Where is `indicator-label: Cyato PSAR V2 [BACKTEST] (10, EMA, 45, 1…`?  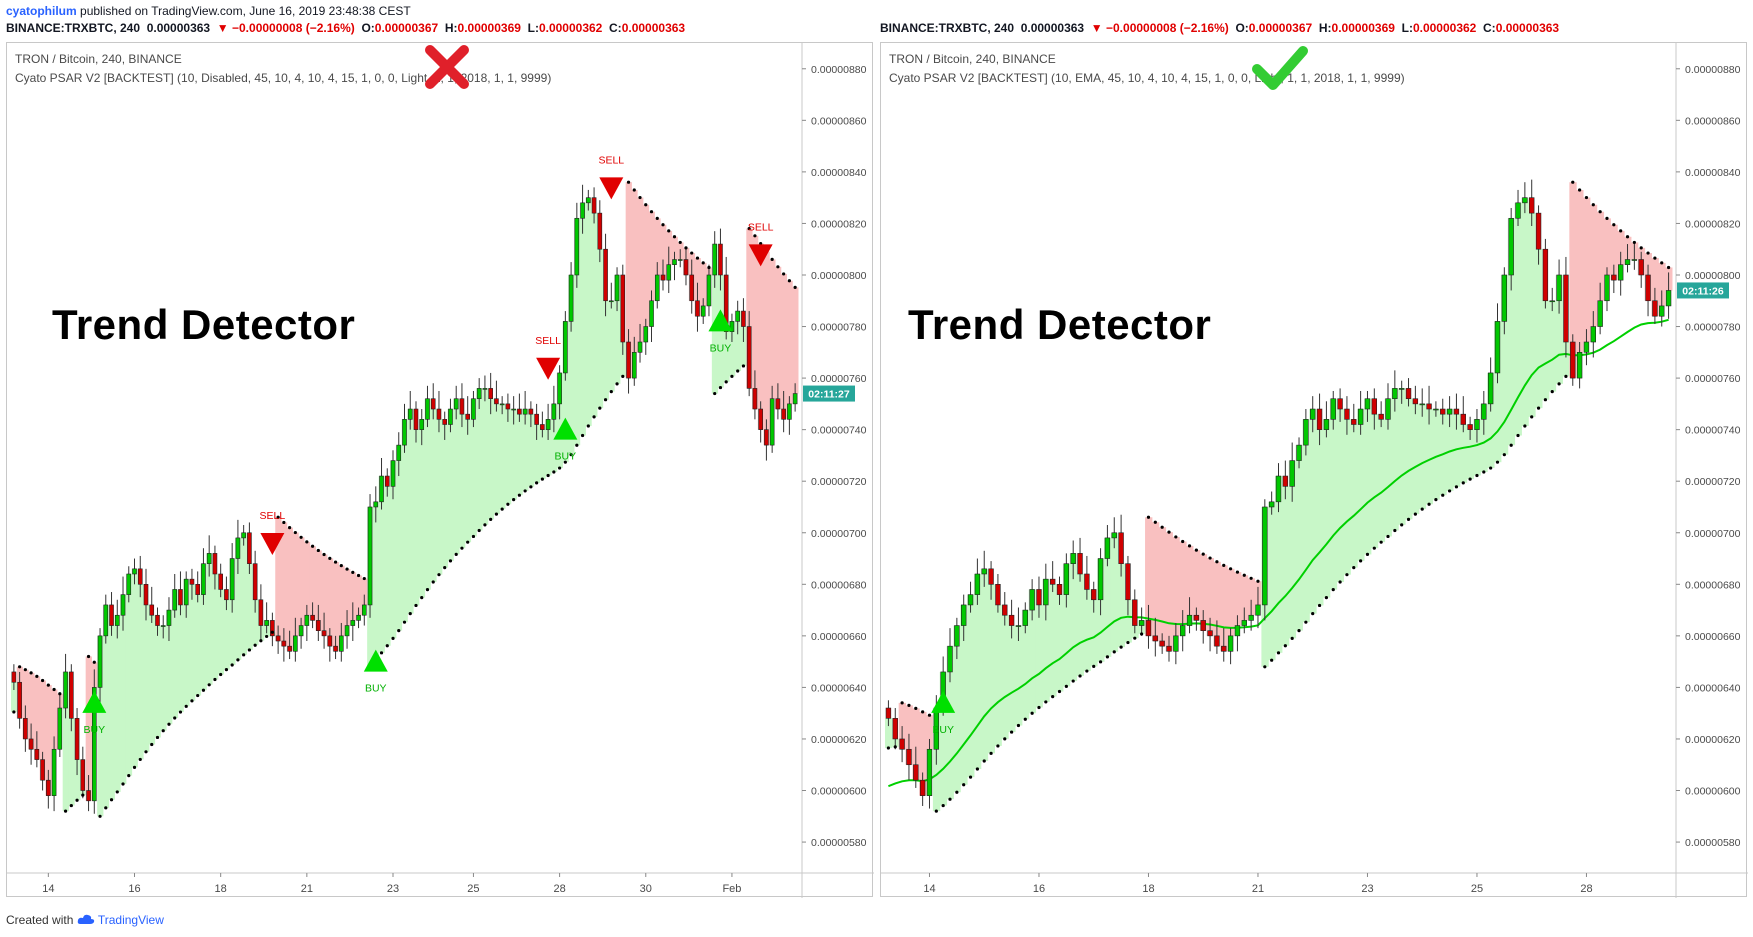
indicator-label: Cyato PSAR V2 [BACKTEST] (10, EMA, 45, 1… is located at coordinates (1147, 78).